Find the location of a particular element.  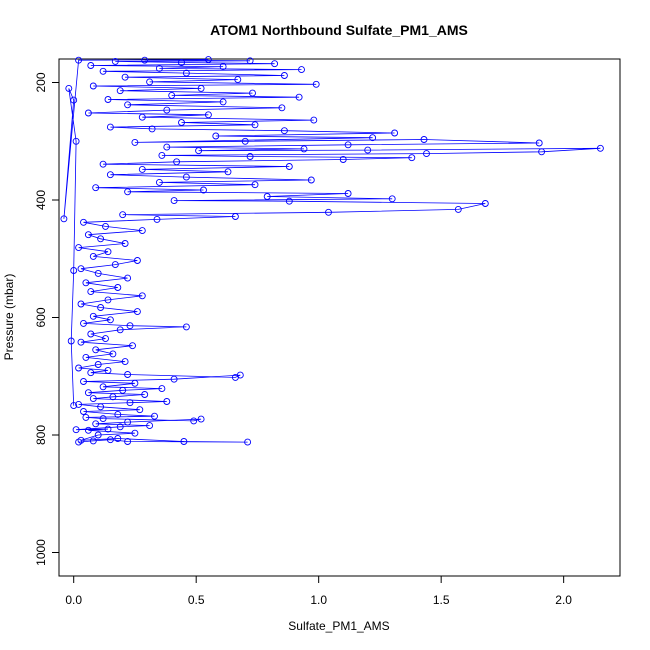

y-tick-label: 400 is located at coordinates (41, 200).